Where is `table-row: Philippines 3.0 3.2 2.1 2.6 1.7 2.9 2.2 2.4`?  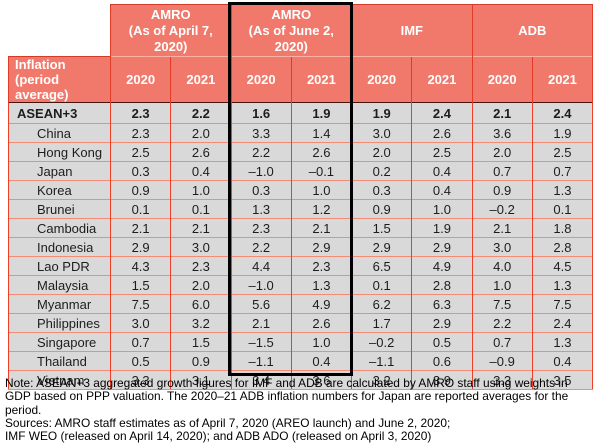
table-row: Philippines 3.0 3.2 2.1 2.6 1.7 2.9 2.2 2.4 is located at coordinates (301, 323).